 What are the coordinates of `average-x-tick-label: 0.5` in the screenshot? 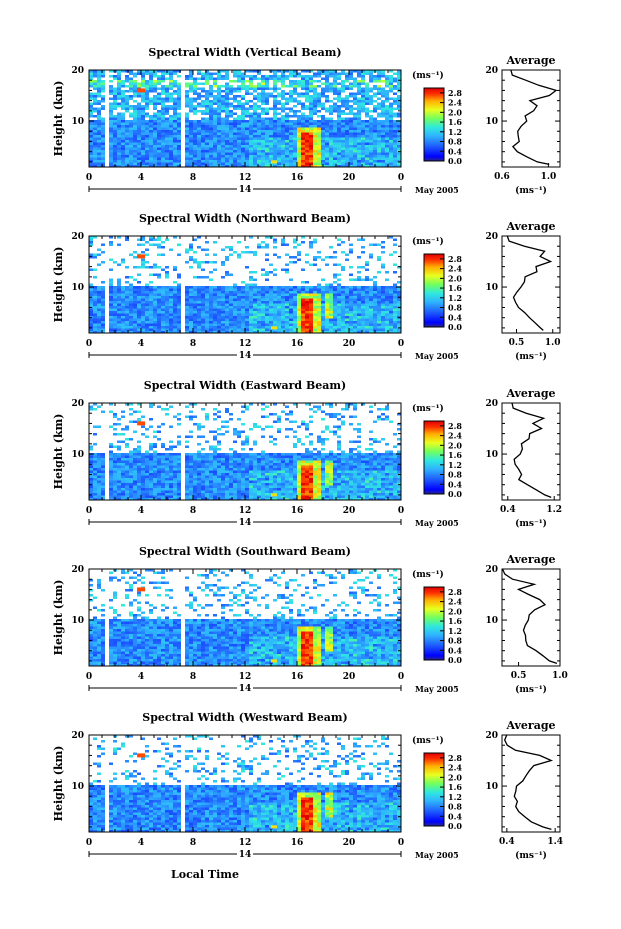 It's located at (517, 343).